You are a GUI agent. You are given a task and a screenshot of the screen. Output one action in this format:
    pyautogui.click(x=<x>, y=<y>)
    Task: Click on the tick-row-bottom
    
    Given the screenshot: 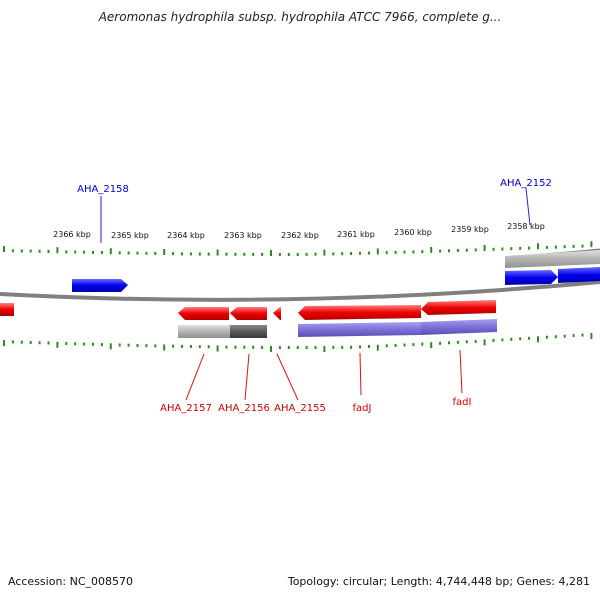 What is the action you would take?
    pyautogui.click(x=298, y=342)
    